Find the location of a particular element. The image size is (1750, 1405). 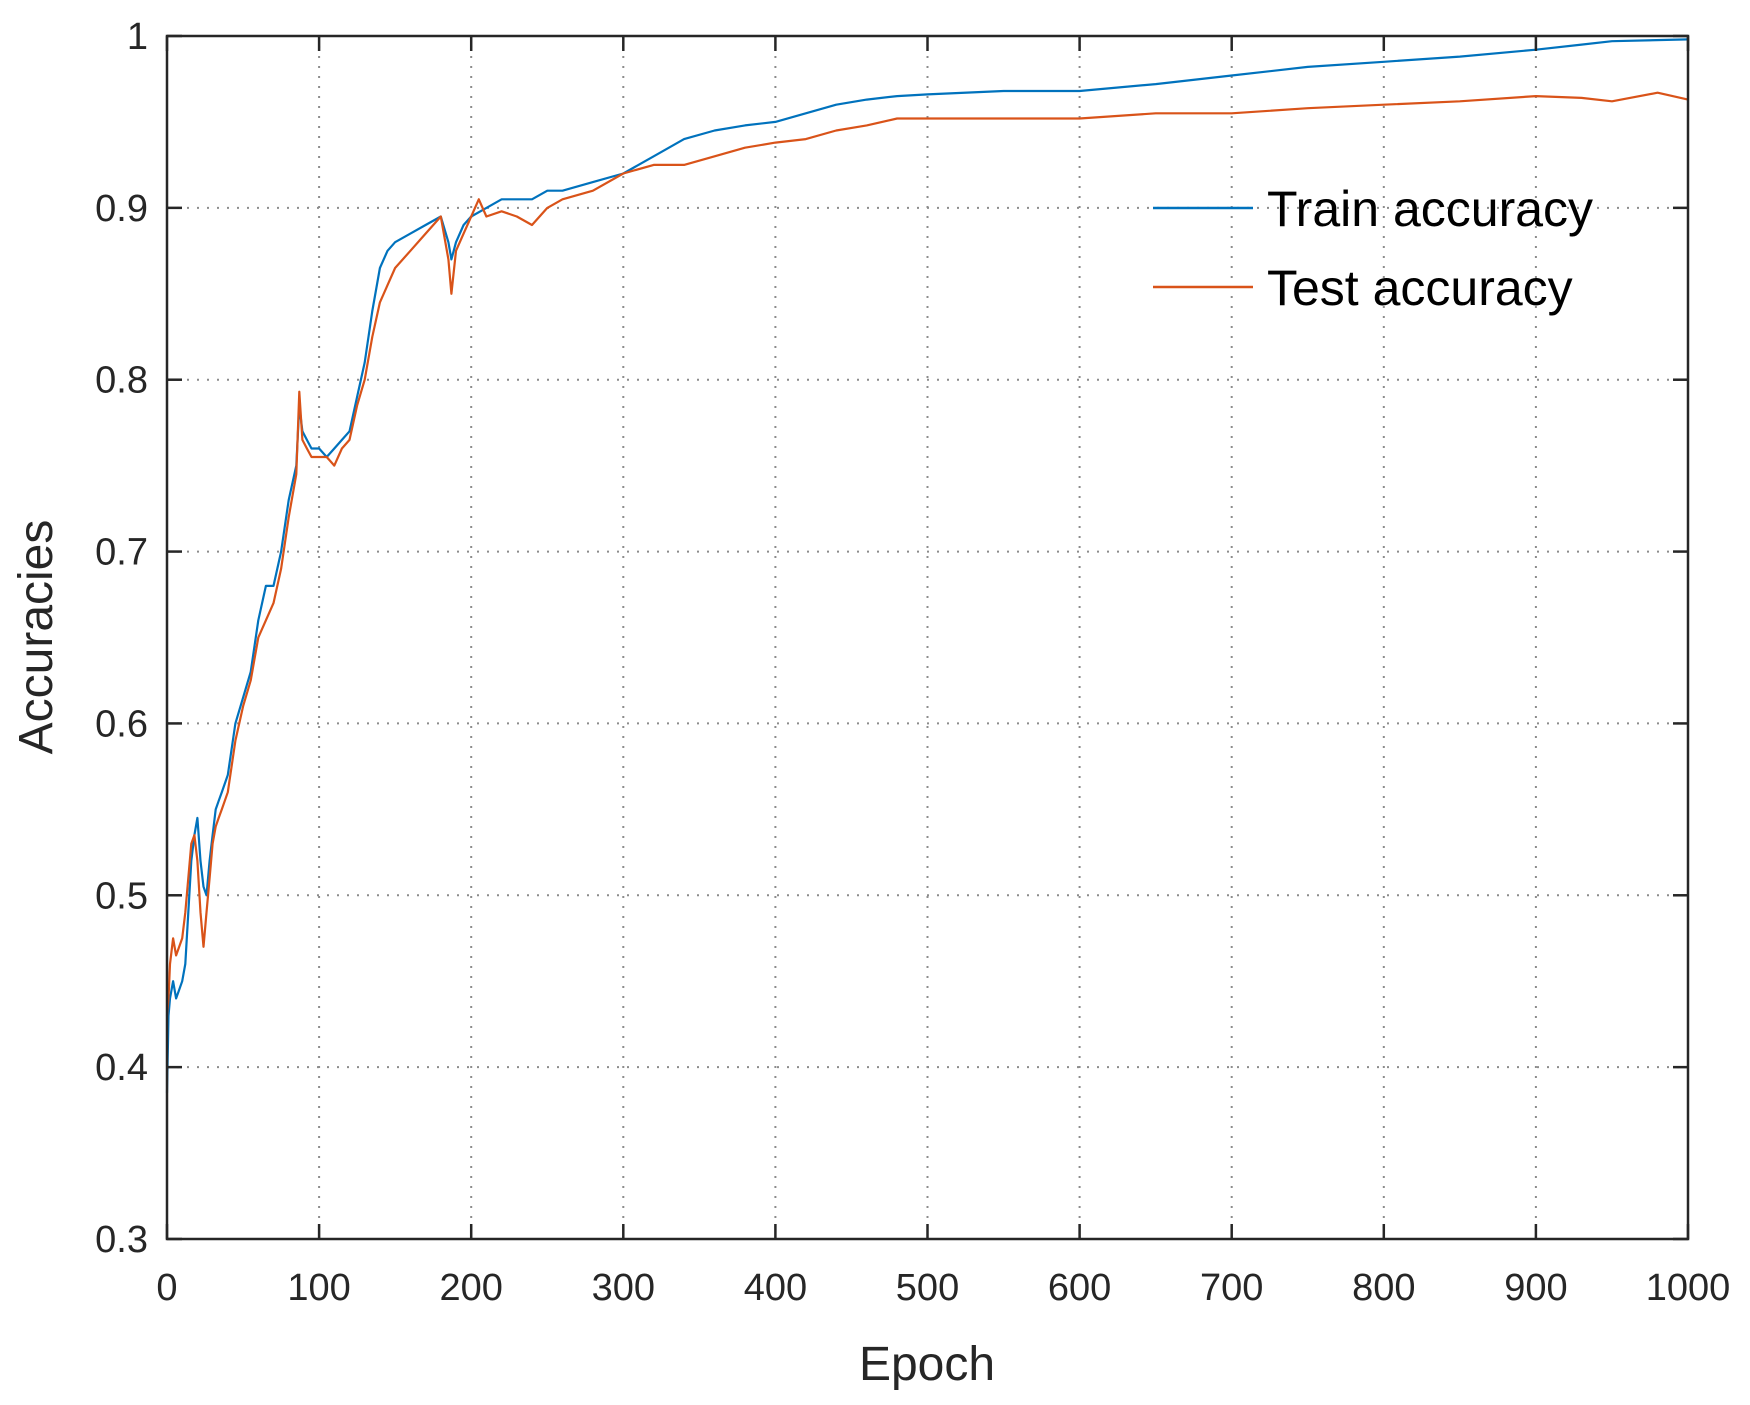

x-axis-label: Epoch is located at coordinates (927, 1364).